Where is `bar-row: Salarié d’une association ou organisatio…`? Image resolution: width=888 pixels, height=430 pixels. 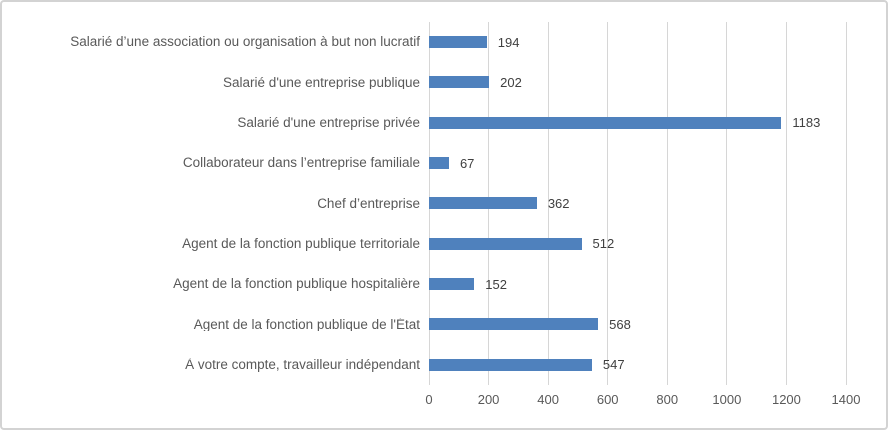
bar-row: Salarié d’une association ou organisatio… is located at coordinates (444, 42).